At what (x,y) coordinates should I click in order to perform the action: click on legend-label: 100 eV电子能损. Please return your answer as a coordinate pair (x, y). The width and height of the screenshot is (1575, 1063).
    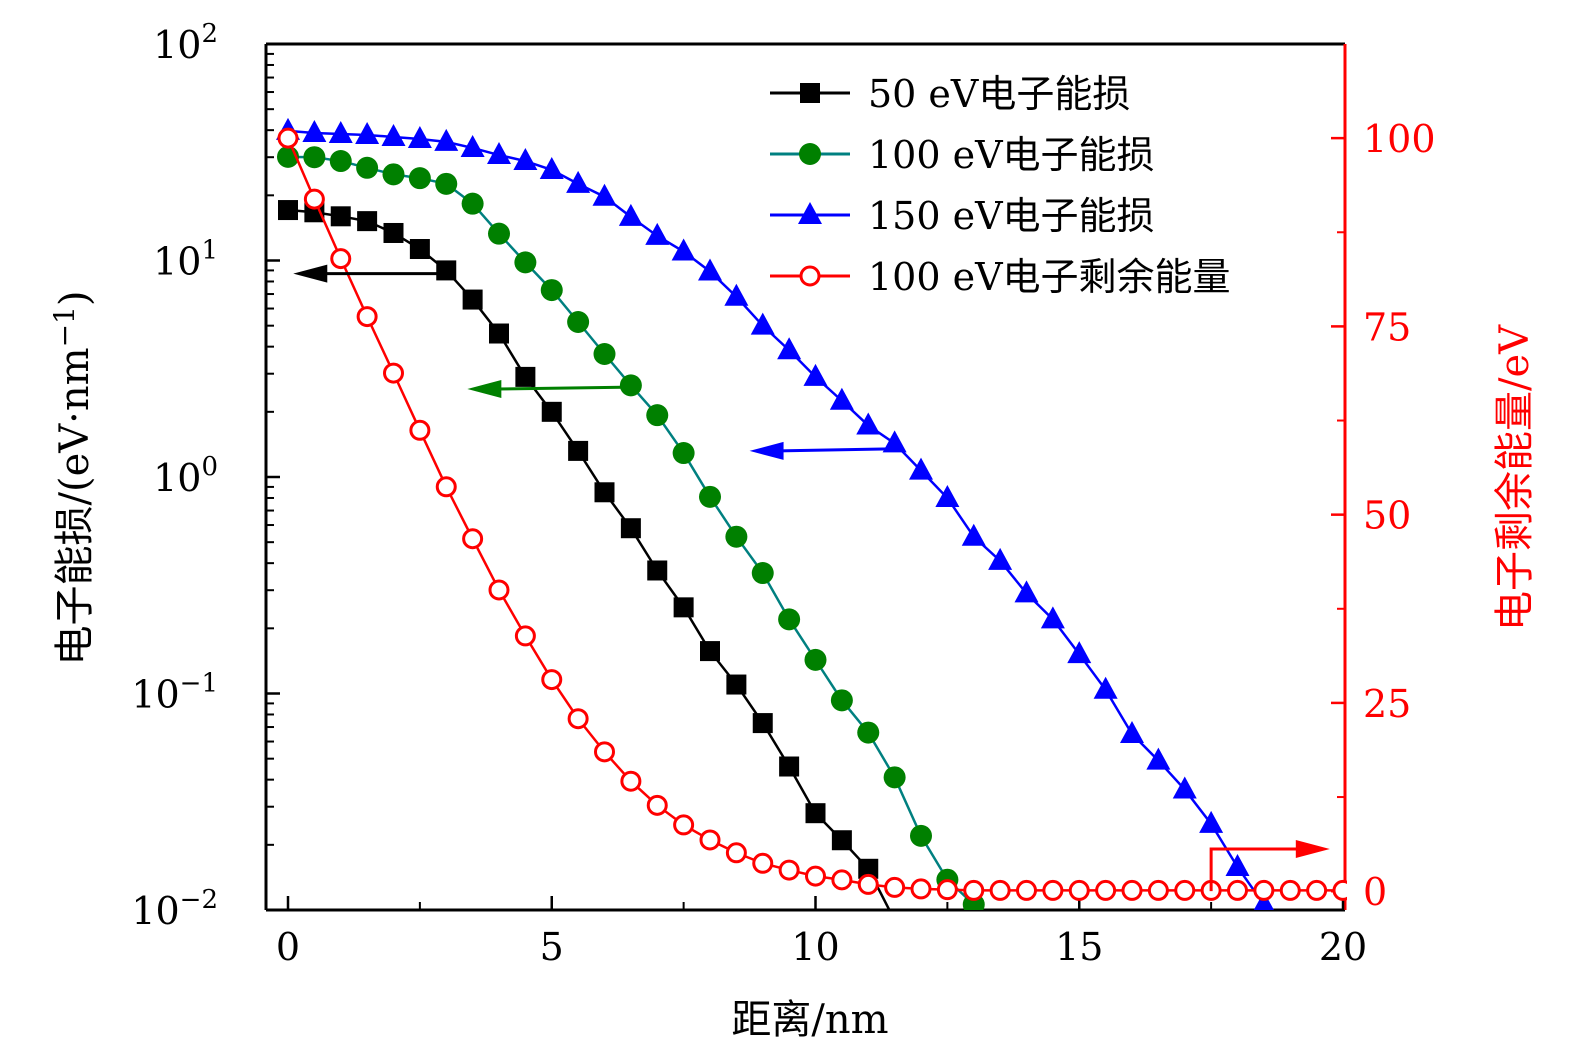
    Looking at the image, I should click on (1011, 155).